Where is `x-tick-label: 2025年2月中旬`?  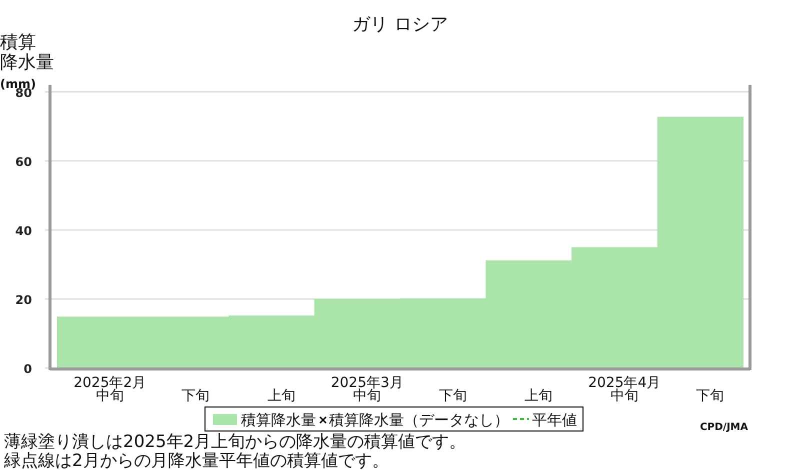
x-tick-label: 2025年2月中旬 is located at coordinates (110, 389).